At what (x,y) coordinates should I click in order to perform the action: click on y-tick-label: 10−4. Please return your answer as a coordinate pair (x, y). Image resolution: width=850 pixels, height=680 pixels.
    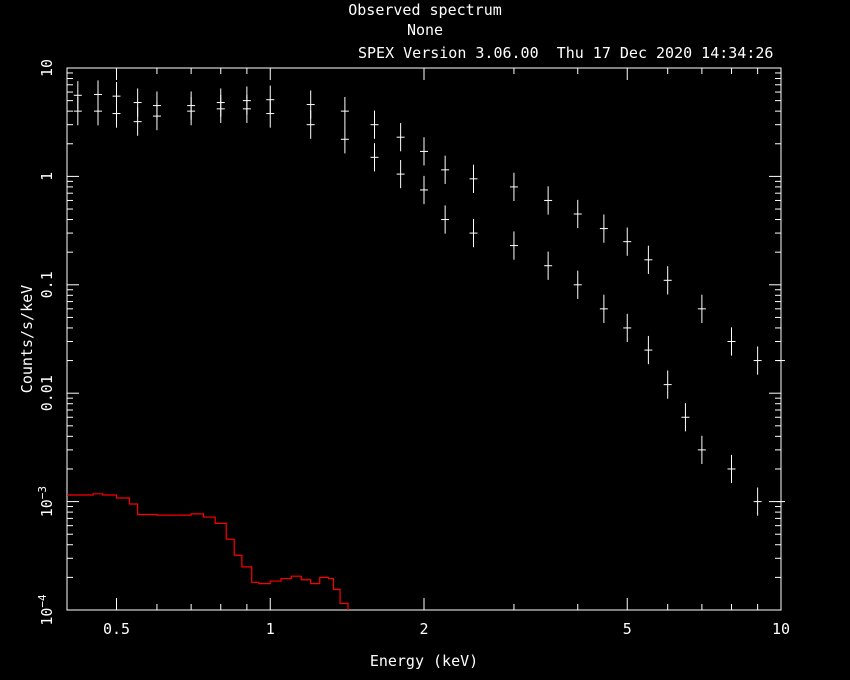
    Looking at the image, I should click on (46, 610).